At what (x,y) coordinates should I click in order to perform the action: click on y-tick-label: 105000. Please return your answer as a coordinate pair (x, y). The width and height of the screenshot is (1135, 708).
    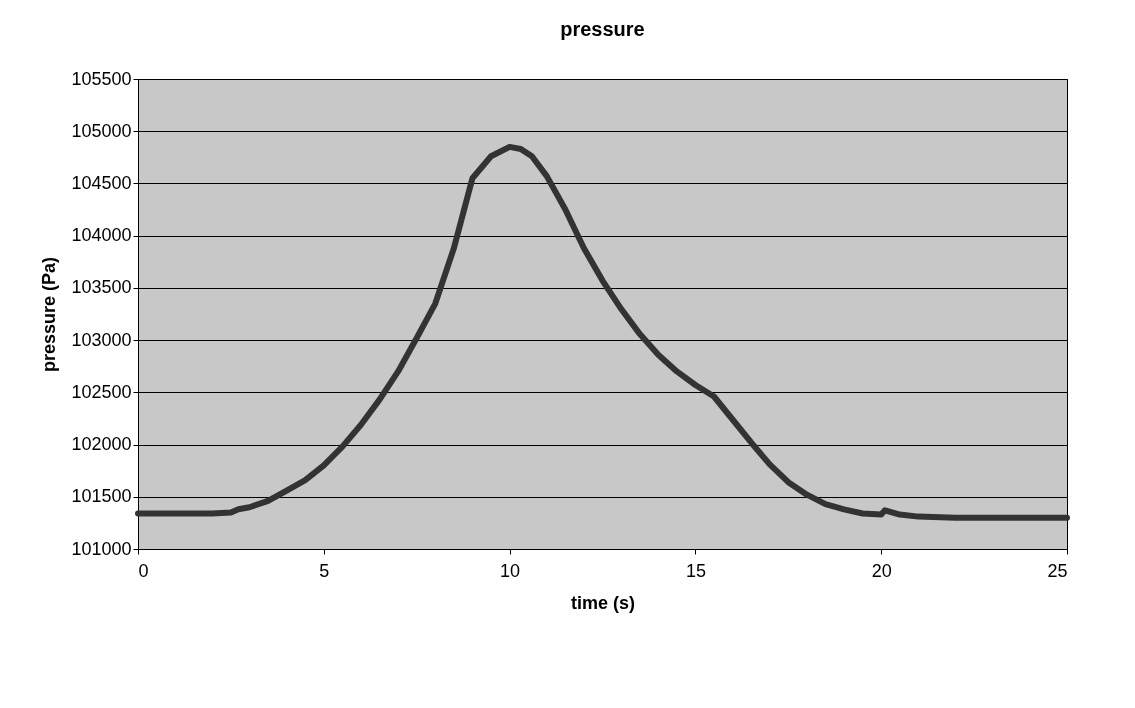
    Looking at the image, I should click on (101, 130).